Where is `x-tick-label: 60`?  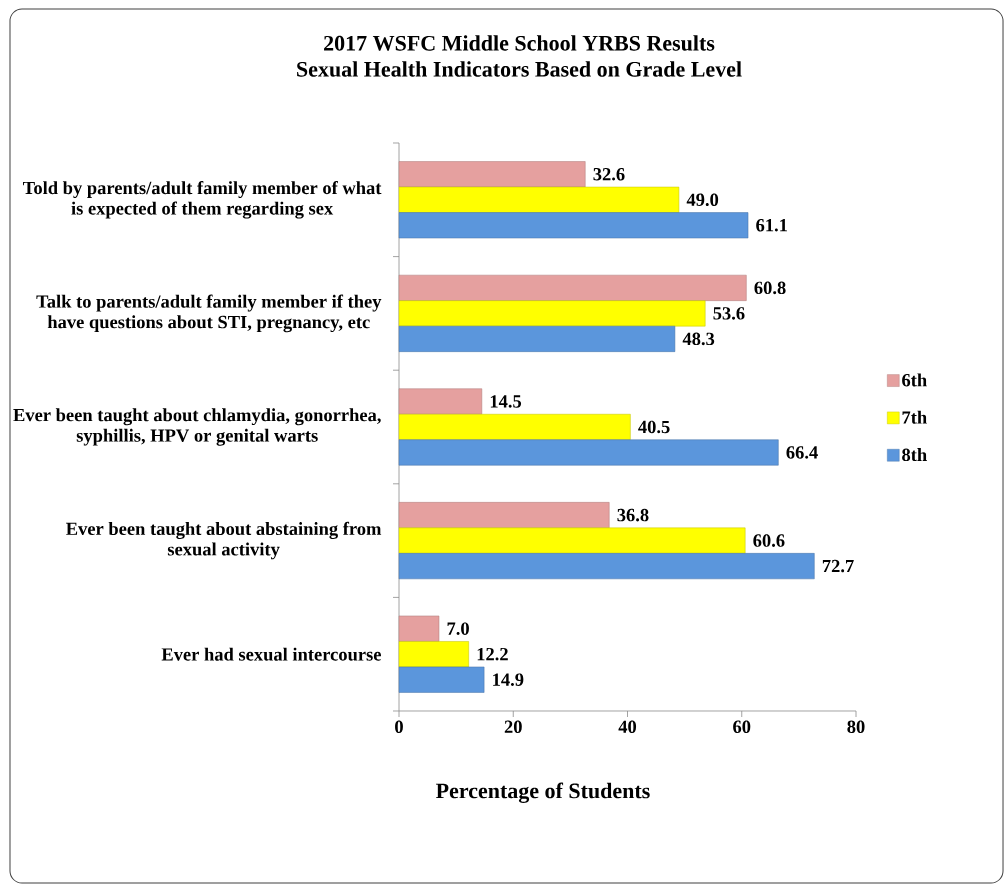
x-tick-label: 60 is located at coordinates (742, 727).